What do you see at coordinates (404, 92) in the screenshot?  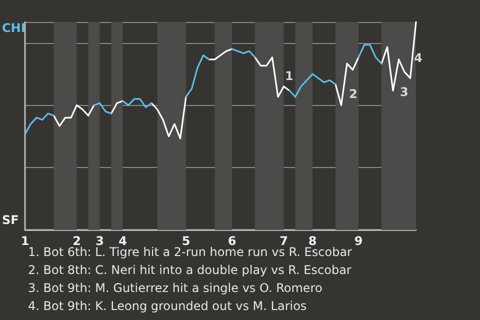 I see `annotation: 3` at bounding box center [404, 92].